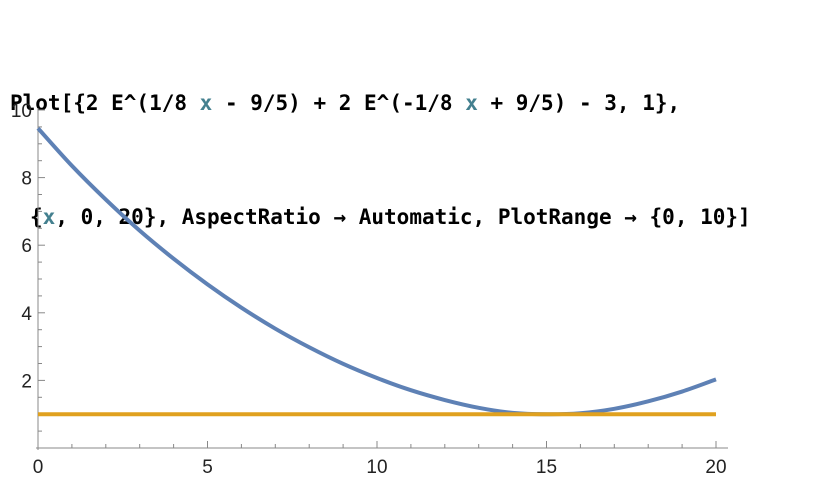 The image size is (813, 497). Describe the element at coordinates (26, 314) in the screenshot. I see `y-tick-label: 4` at that location.